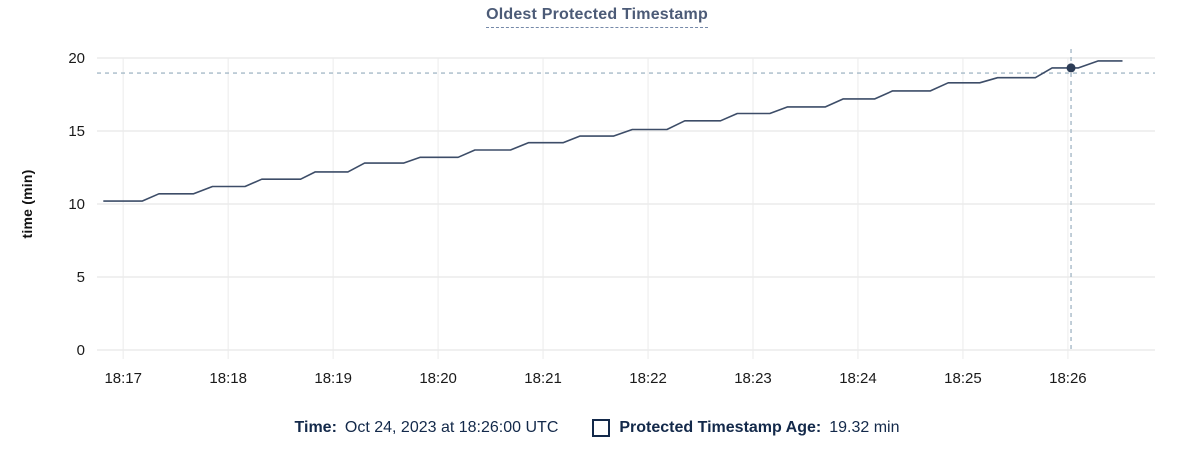 The image size is (1194, 466). Describe the element at coordinates (123, 378) in the screenshot. I see `x-tick-label: 18:17` at that location.